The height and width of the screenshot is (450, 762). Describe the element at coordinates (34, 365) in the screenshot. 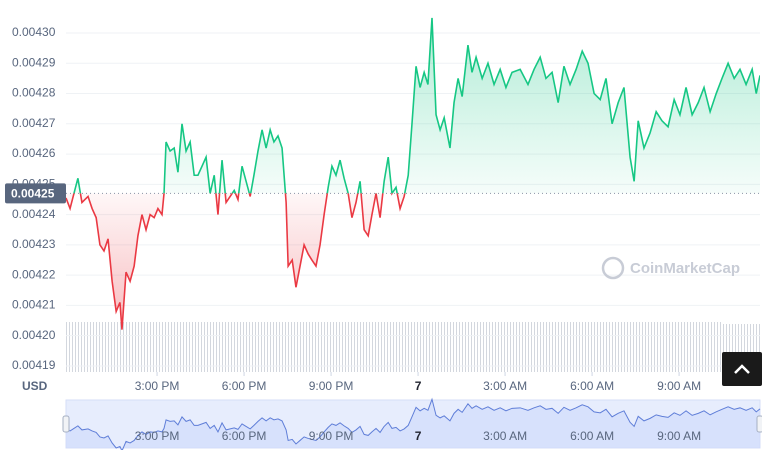

I see `y-tick-label: 0.00419` at that location.